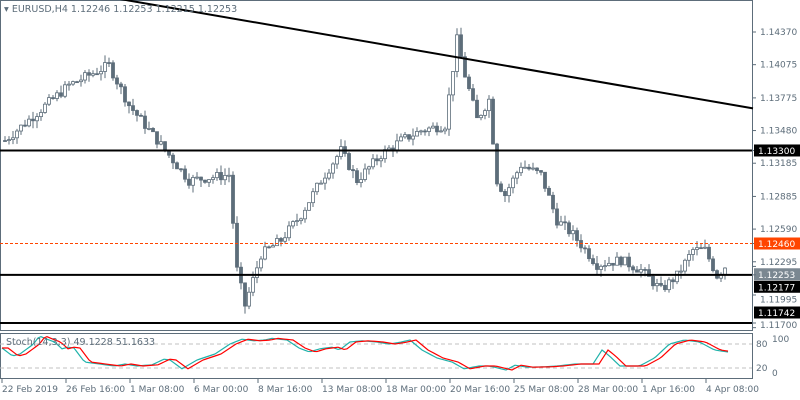 This screenshot has height=400, width=800. Describe the element at coordinates (480, 390) in the screenshot. I see `x-tick-label: 20 Mar 16:00` at that location.